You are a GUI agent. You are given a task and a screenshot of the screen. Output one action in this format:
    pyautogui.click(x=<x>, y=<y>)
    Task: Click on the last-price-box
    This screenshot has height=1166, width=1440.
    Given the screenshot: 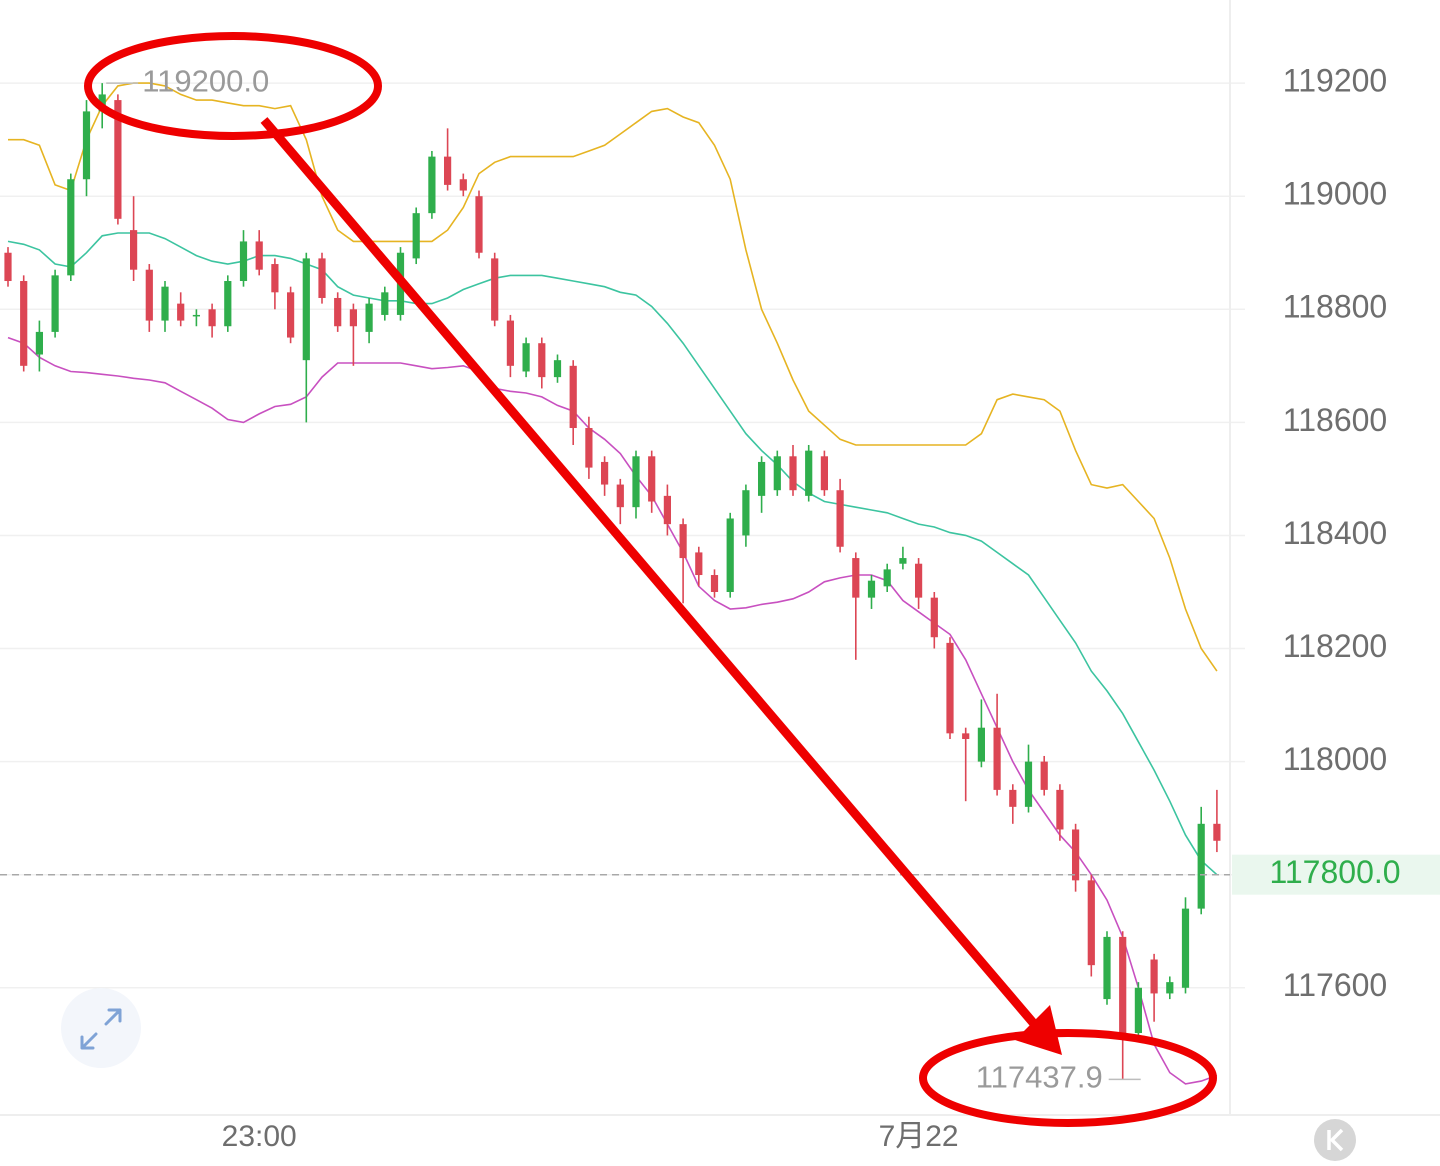 What is the action you would take?
    pyautogui.click(x=1336, y=874)
    